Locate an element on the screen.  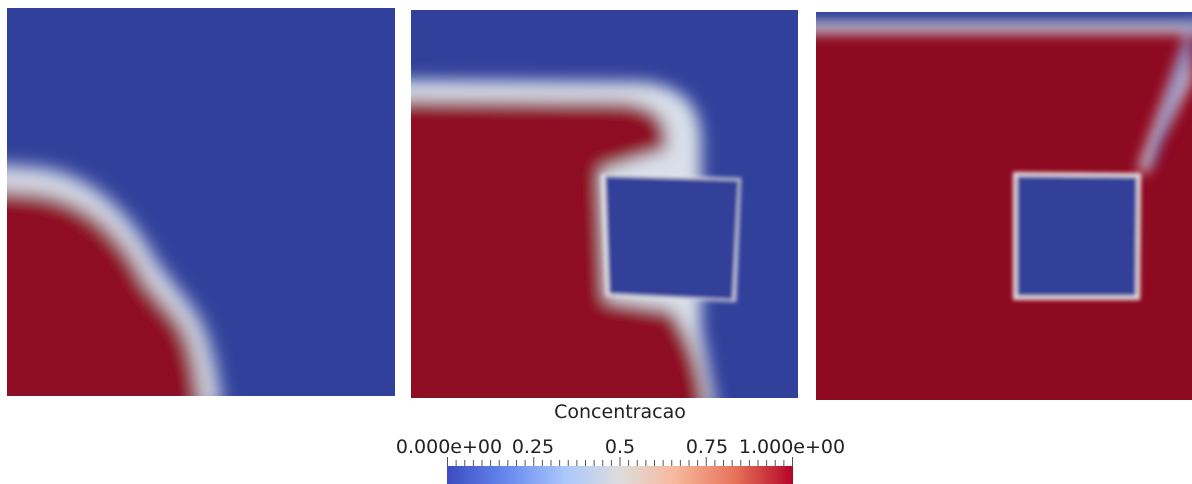
colorbar-title: Concentracao is located at coordinates (620, 412).